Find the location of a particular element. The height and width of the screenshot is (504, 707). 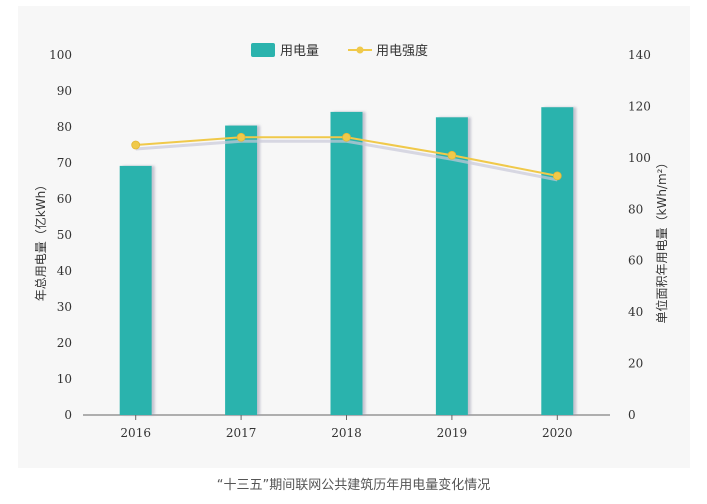

y-right-tick-label: 0 is located at coordinates (632, 415).